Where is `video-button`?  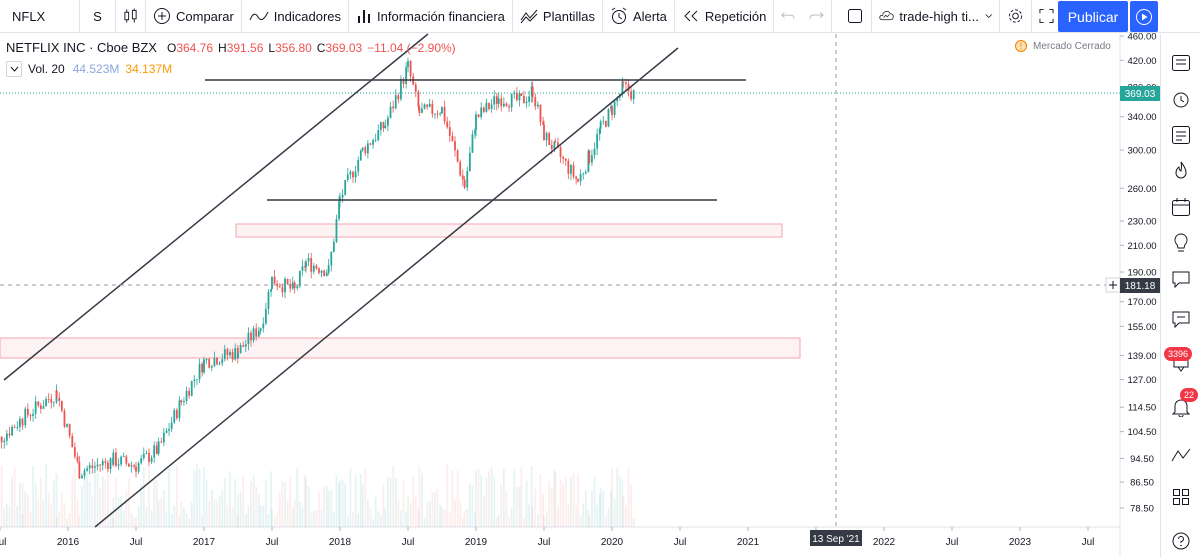 video-button is located at coordinates (1144, 16).